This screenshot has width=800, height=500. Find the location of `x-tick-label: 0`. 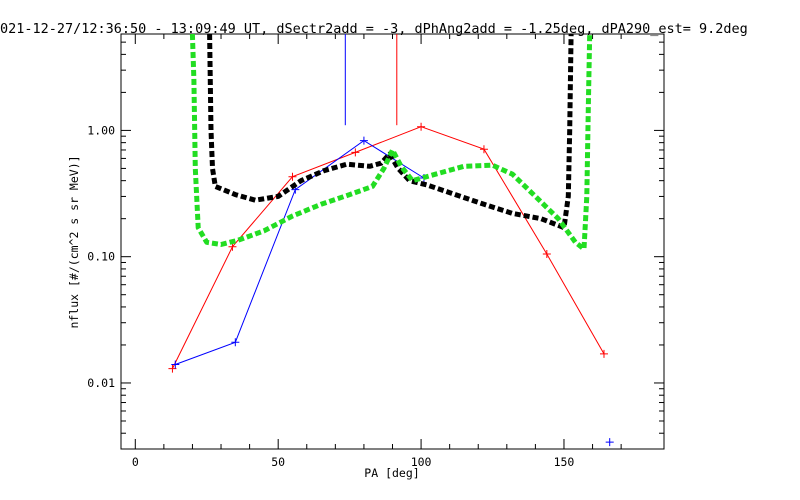

x-tick-label: 0 is located at coordinates (135, 462).